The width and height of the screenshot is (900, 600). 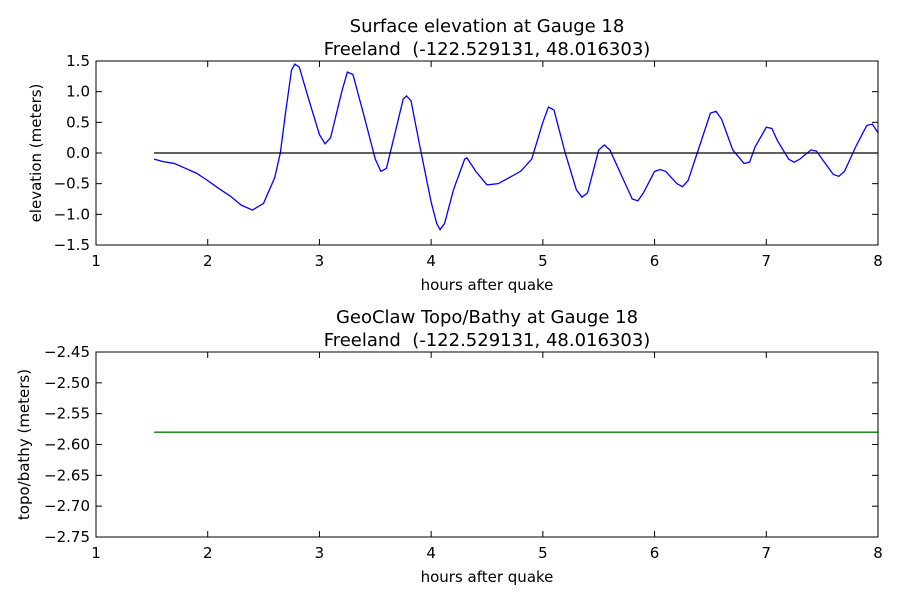 What do you see at coordinates (67, 352) in the screenshot?
I see `y-tick-label: −2.45` at bounding box center [67, 352].